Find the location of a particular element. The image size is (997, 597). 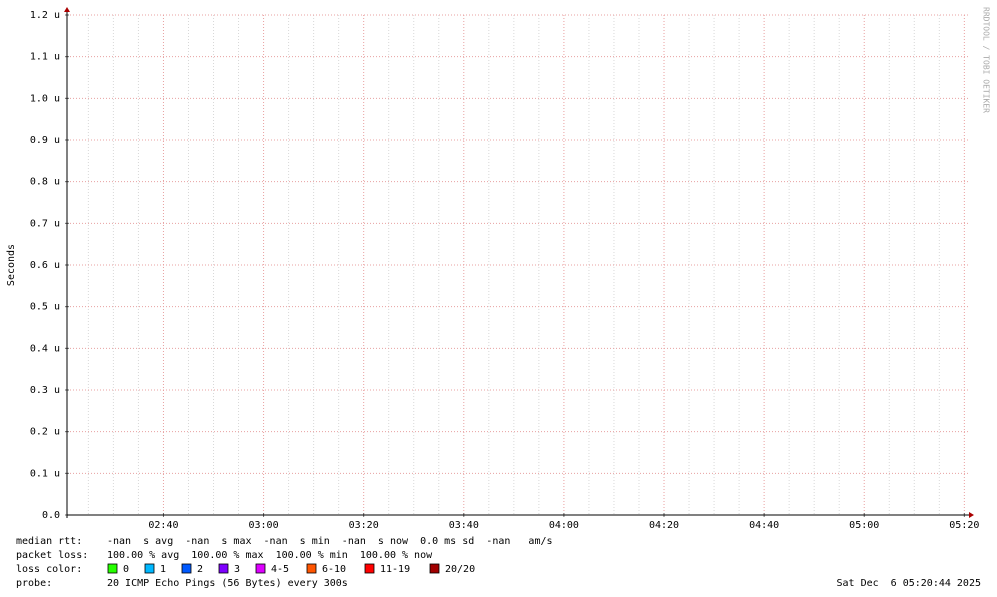

y-tick-label: 1.2 u is located at coordinates (45, 15).